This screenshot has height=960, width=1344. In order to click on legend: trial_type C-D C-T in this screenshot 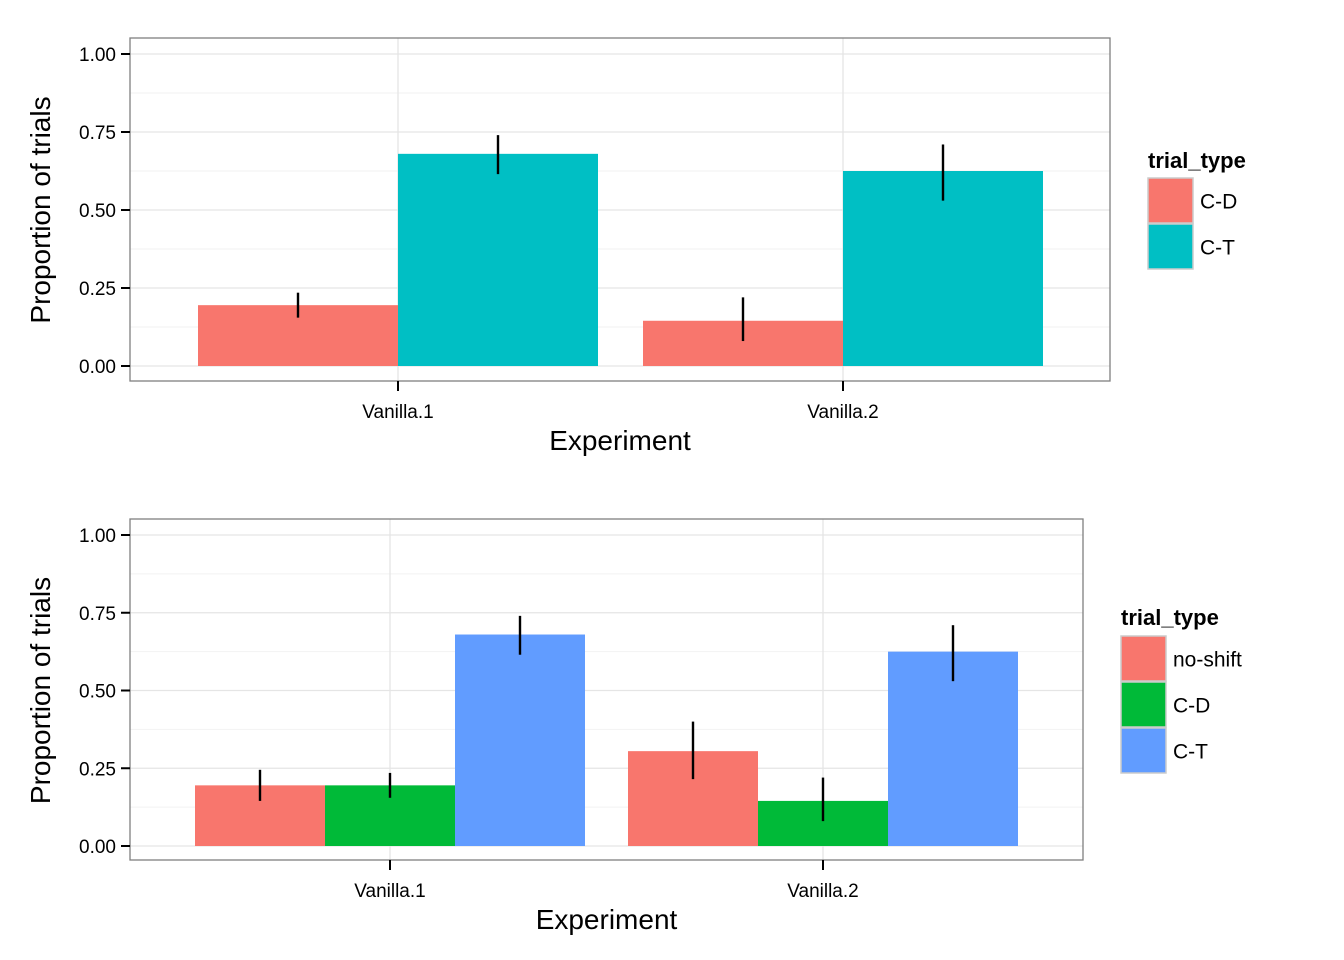, I will do `click(1196, 209)`.